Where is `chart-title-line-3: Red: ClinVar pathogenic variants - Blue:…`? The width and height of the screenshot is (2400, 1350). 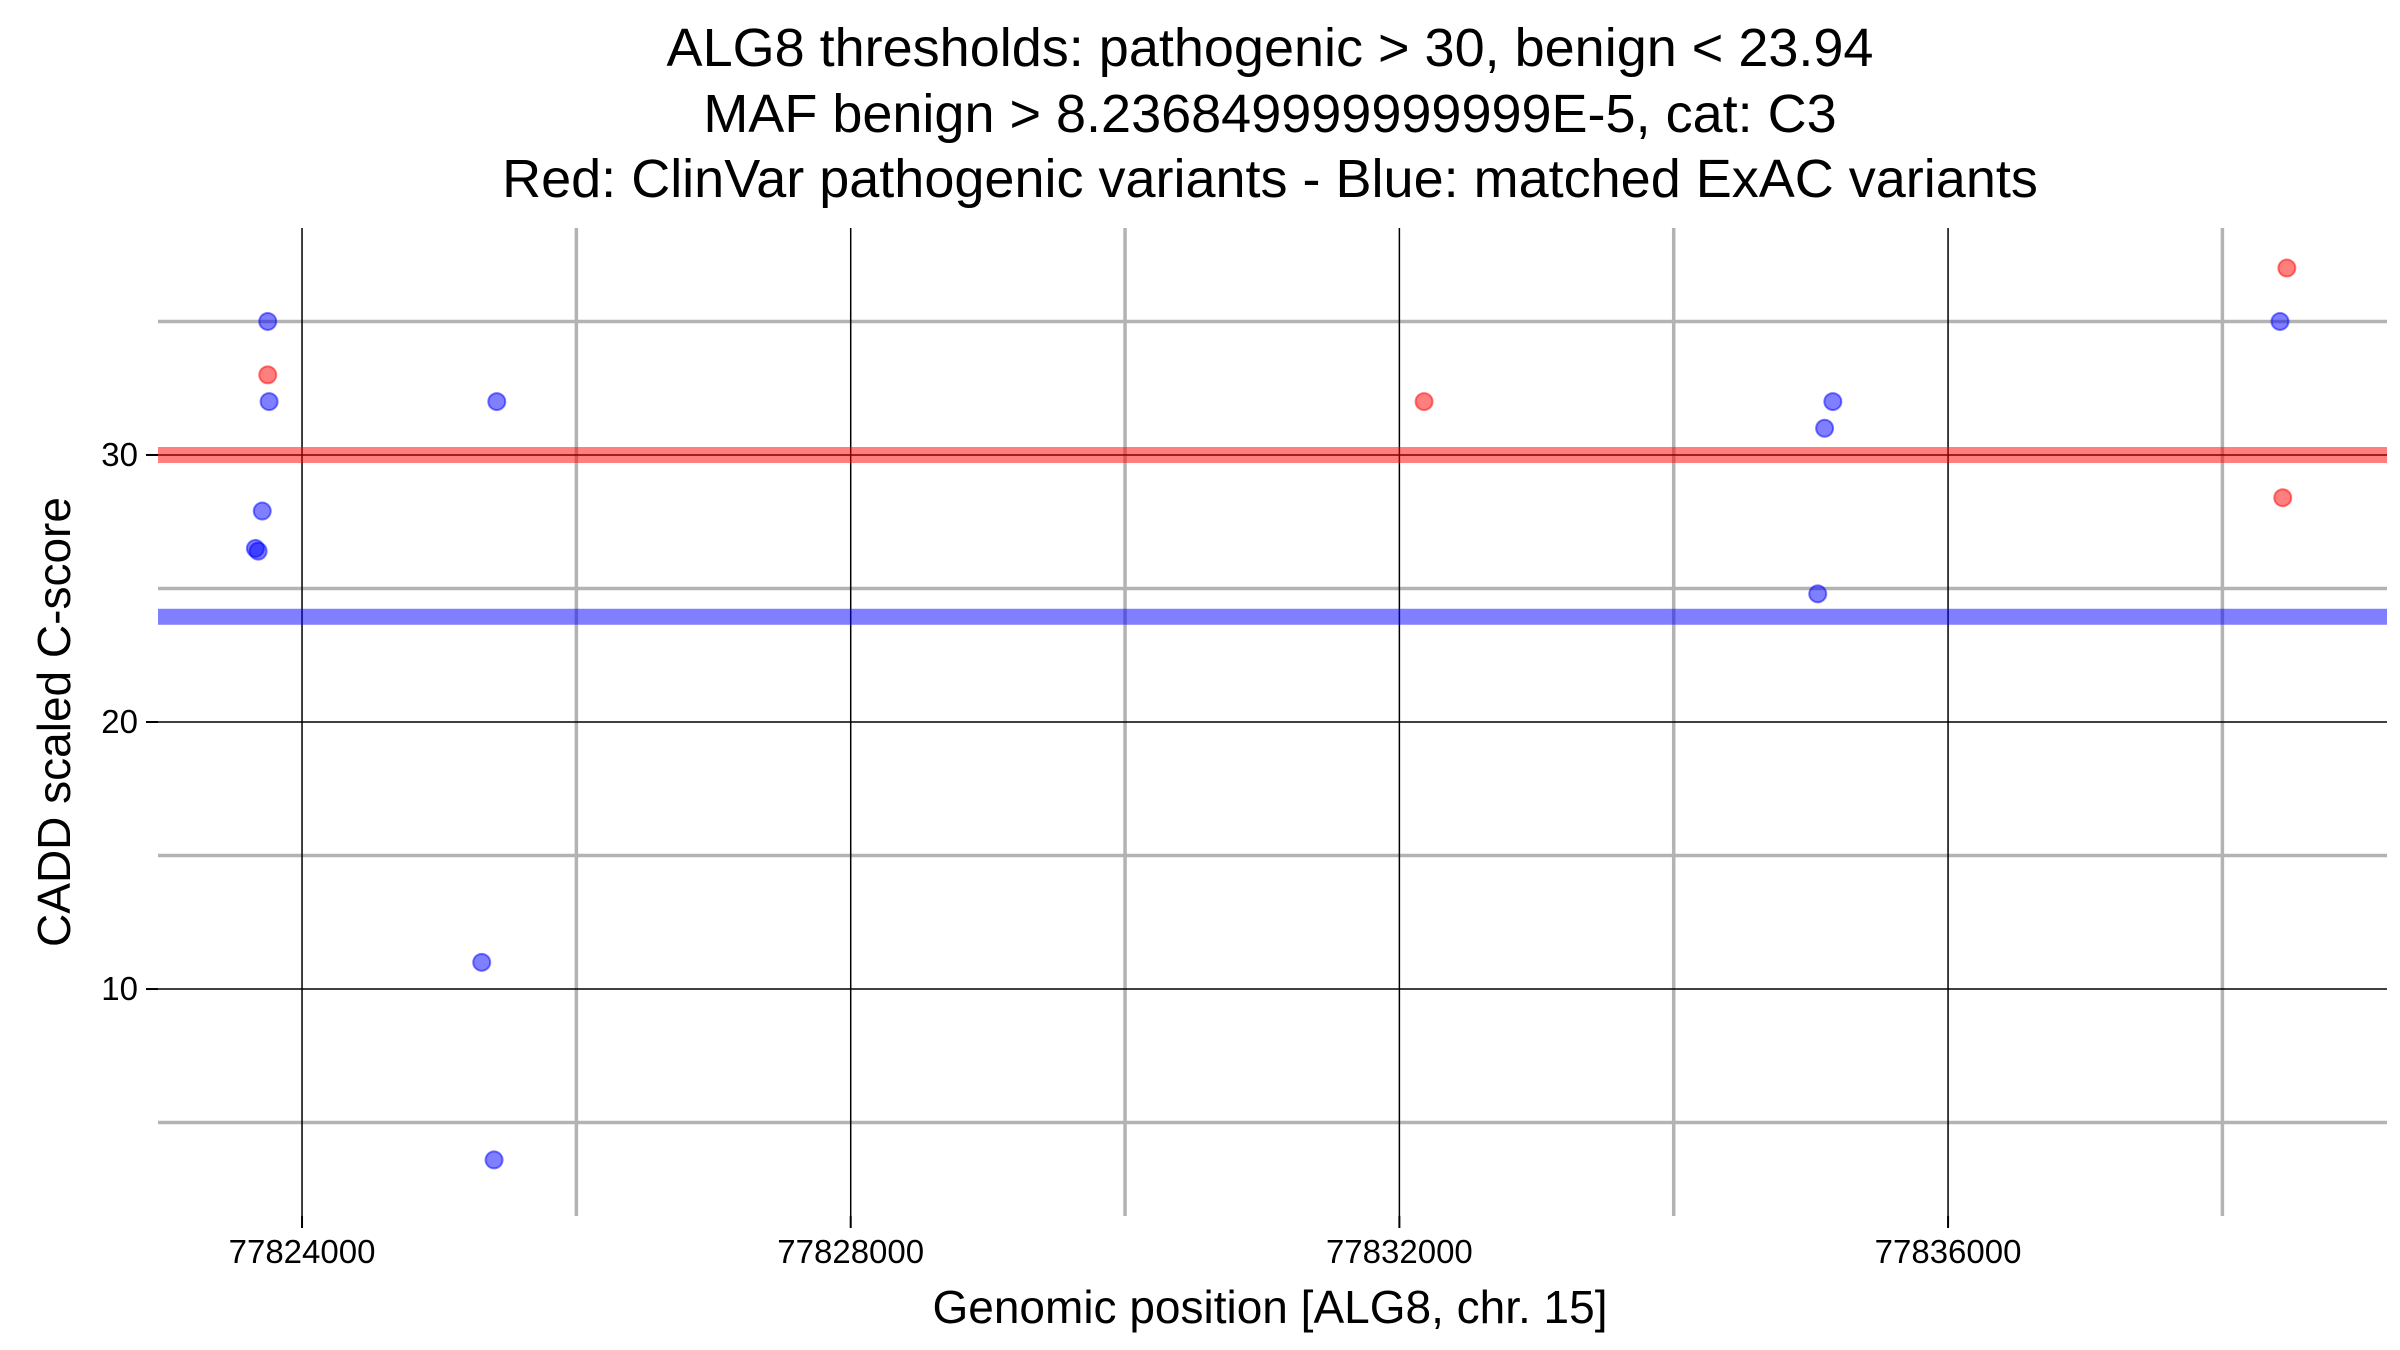 chart-title-line-3: Red: ClinVar pathogenic variants - Blue:… is located at coordinates (1270, 179).